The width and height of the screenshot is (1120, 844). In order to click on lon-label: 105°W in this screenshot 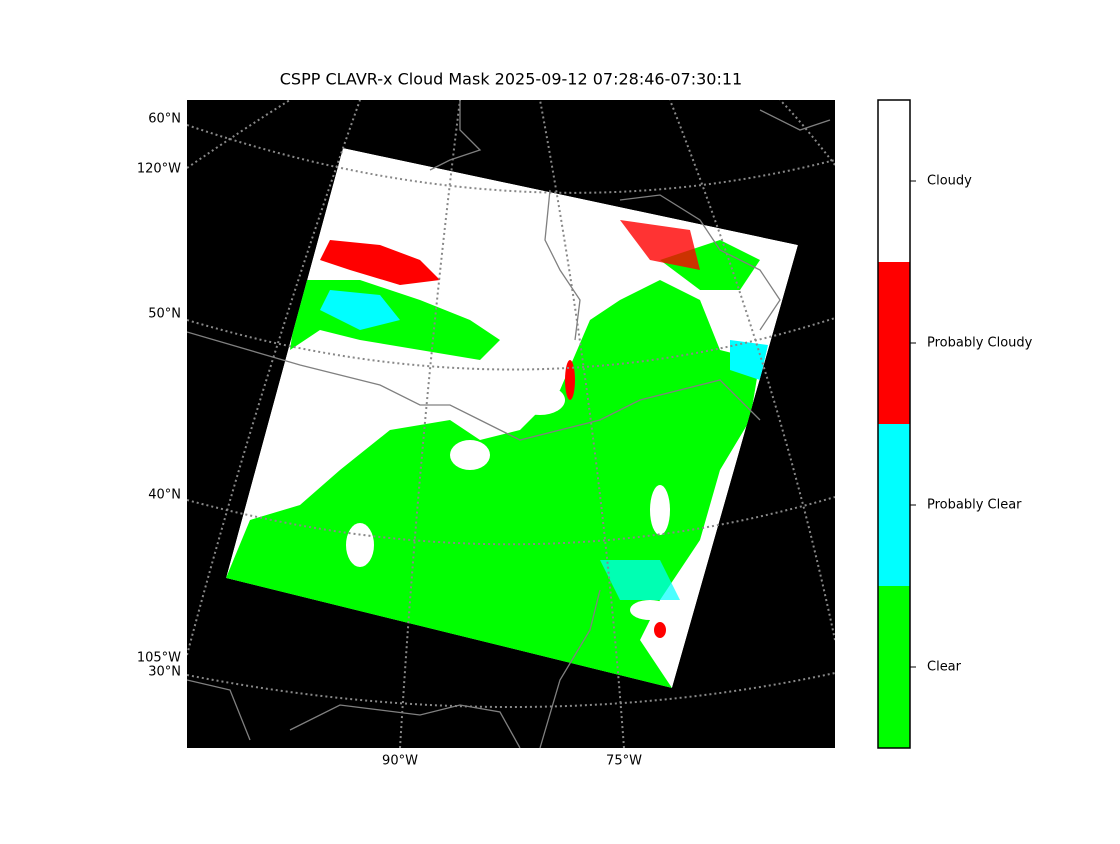, I will do `click(159, 658)`.